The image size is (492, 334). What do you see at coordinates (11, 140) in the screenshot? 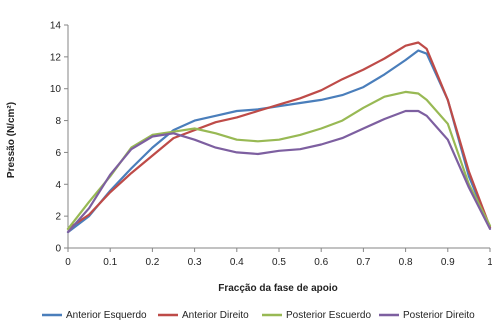
I see `y-axis-title: Pressão (N/cm²)` at bounding box center [11, 140].